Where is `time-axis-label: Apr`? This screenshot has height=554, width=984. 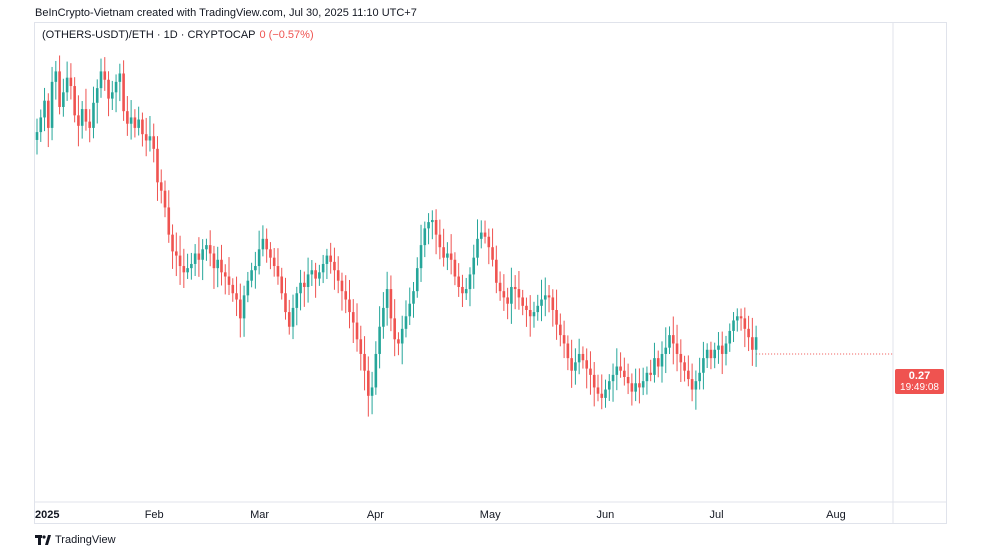 time-axis-label: Apr is located at coordinates (375, 515).